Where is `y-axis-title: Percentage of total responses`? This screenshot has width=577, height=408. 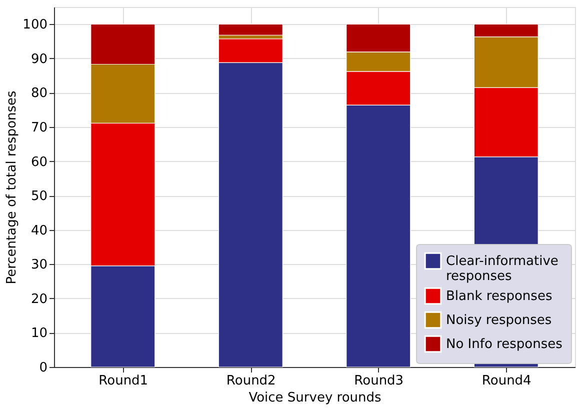 y-axis-title: Percentage of total responses is located at coordinates (12, 187).